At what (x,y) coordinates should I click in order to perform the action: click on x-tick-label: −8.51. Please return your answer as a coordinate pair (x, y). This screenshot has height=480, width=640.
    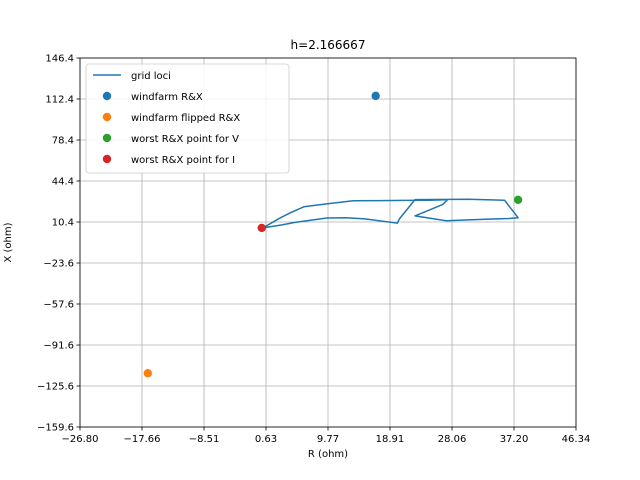
    Looking at the image, I should click on (204, 439).